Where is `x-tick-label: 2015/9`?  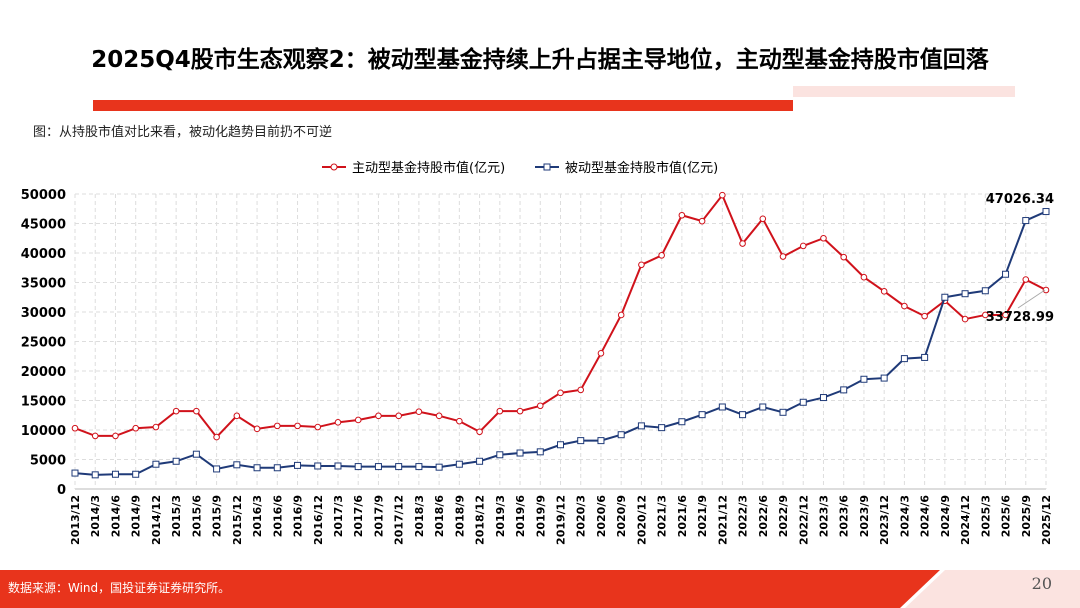 x-tick-label: 2015/9 is located at coordinates (217, 516).